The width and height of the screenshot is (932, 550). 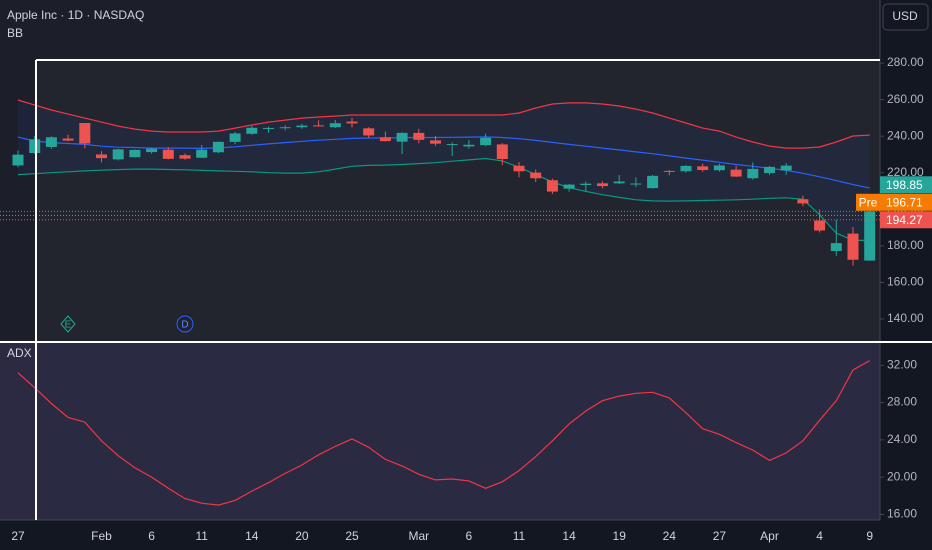 I want to click on event-marker-label: E, so click(x=68, y=325).